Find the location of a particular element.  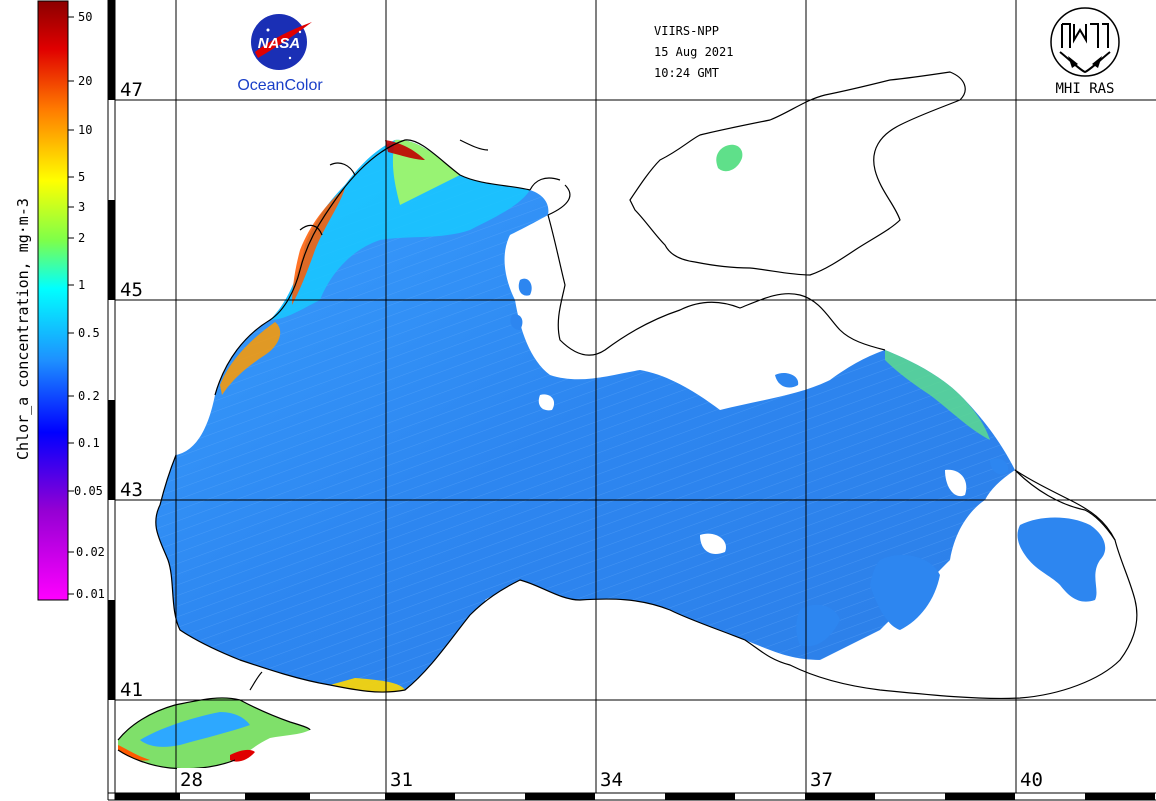

longitude-label-34: 34 is located at coordinates (611, 780).